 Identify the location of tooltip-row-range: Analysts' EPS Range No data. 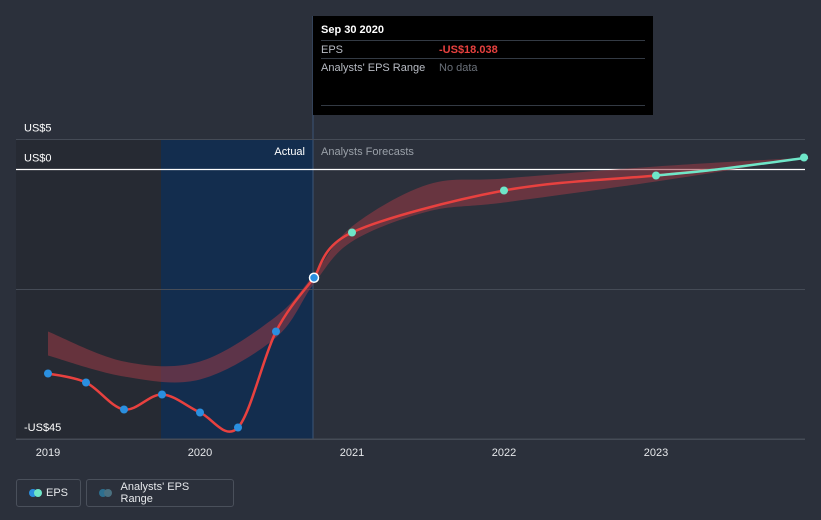
(483, 67).